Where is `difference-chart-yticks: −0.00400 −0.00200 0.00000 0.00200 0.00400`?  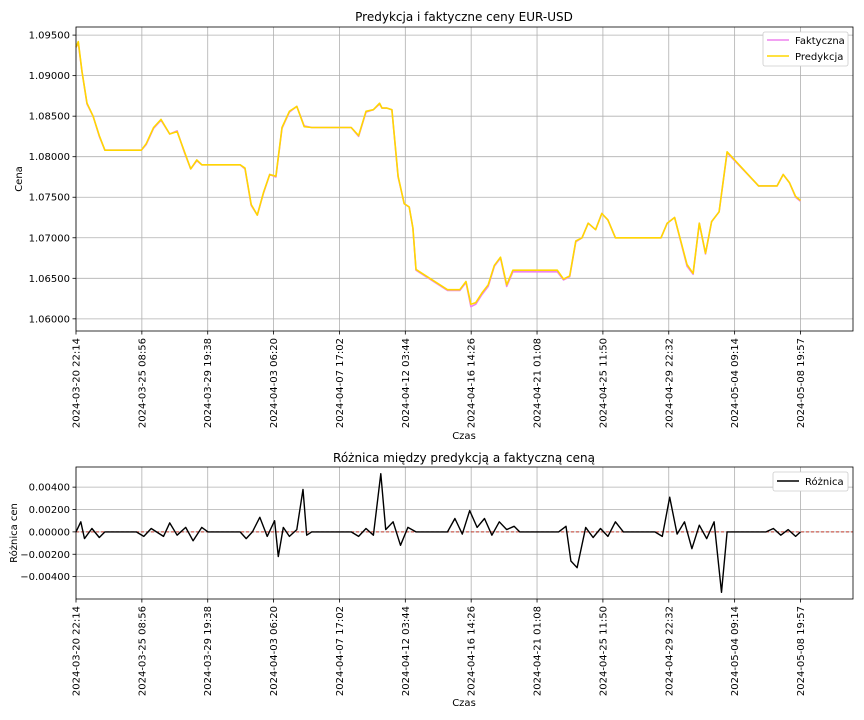
difference-chart-yticks: −0.00400 −0.00200 0.00000 0.00200 0.00400 is located at coordinates (48, 533).